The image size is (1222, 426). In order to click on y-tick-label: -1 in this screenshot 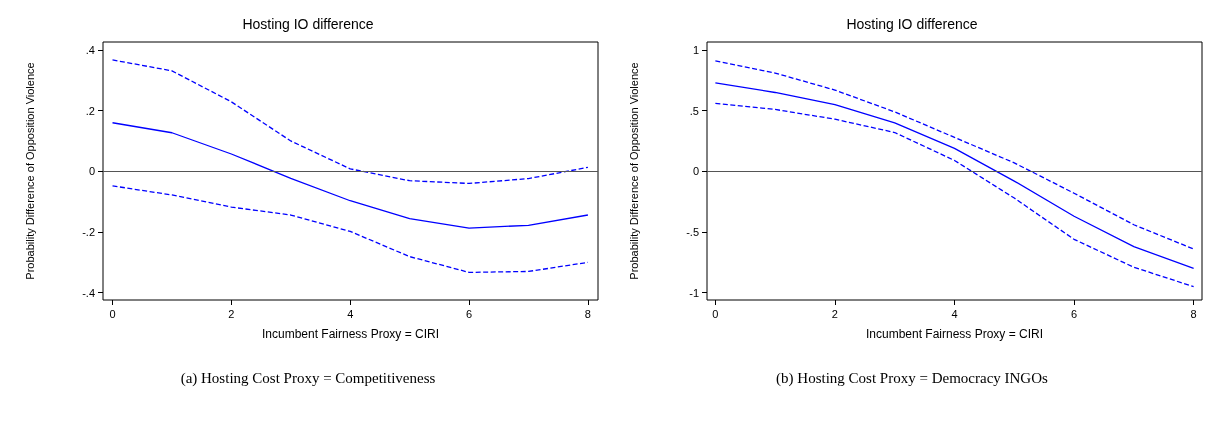, I will do `click(694, 292)`.